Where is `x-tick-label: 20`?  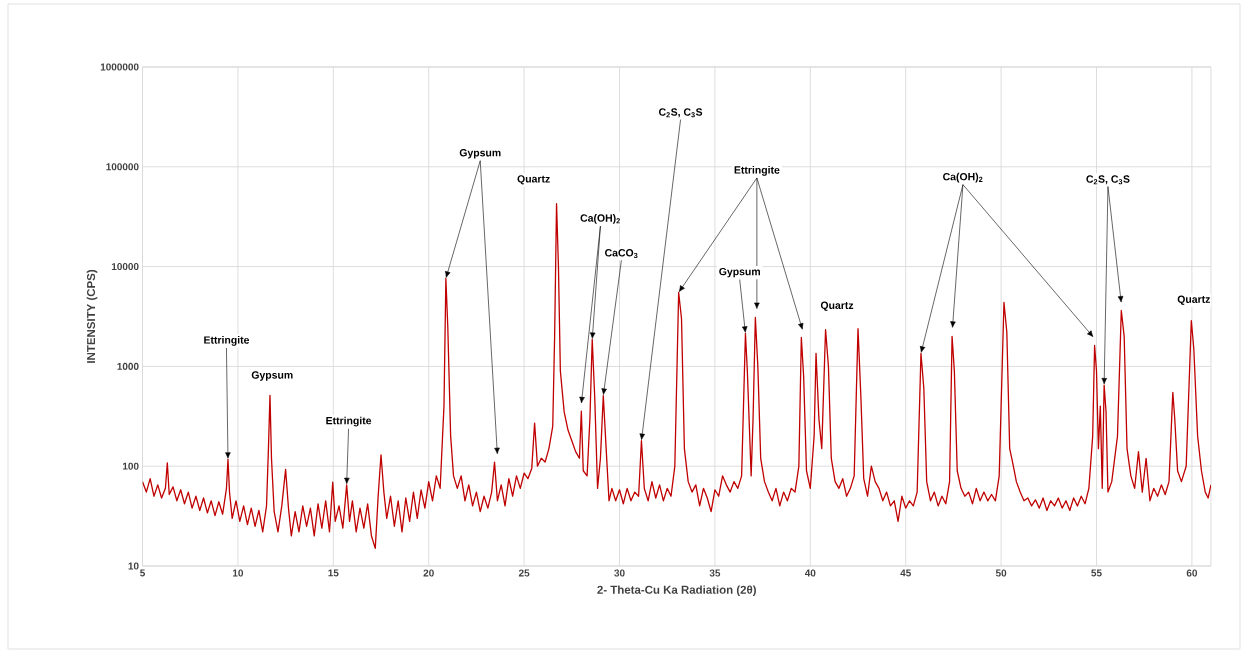 x-tick-label: 20 is located at coordinates (428, 573).